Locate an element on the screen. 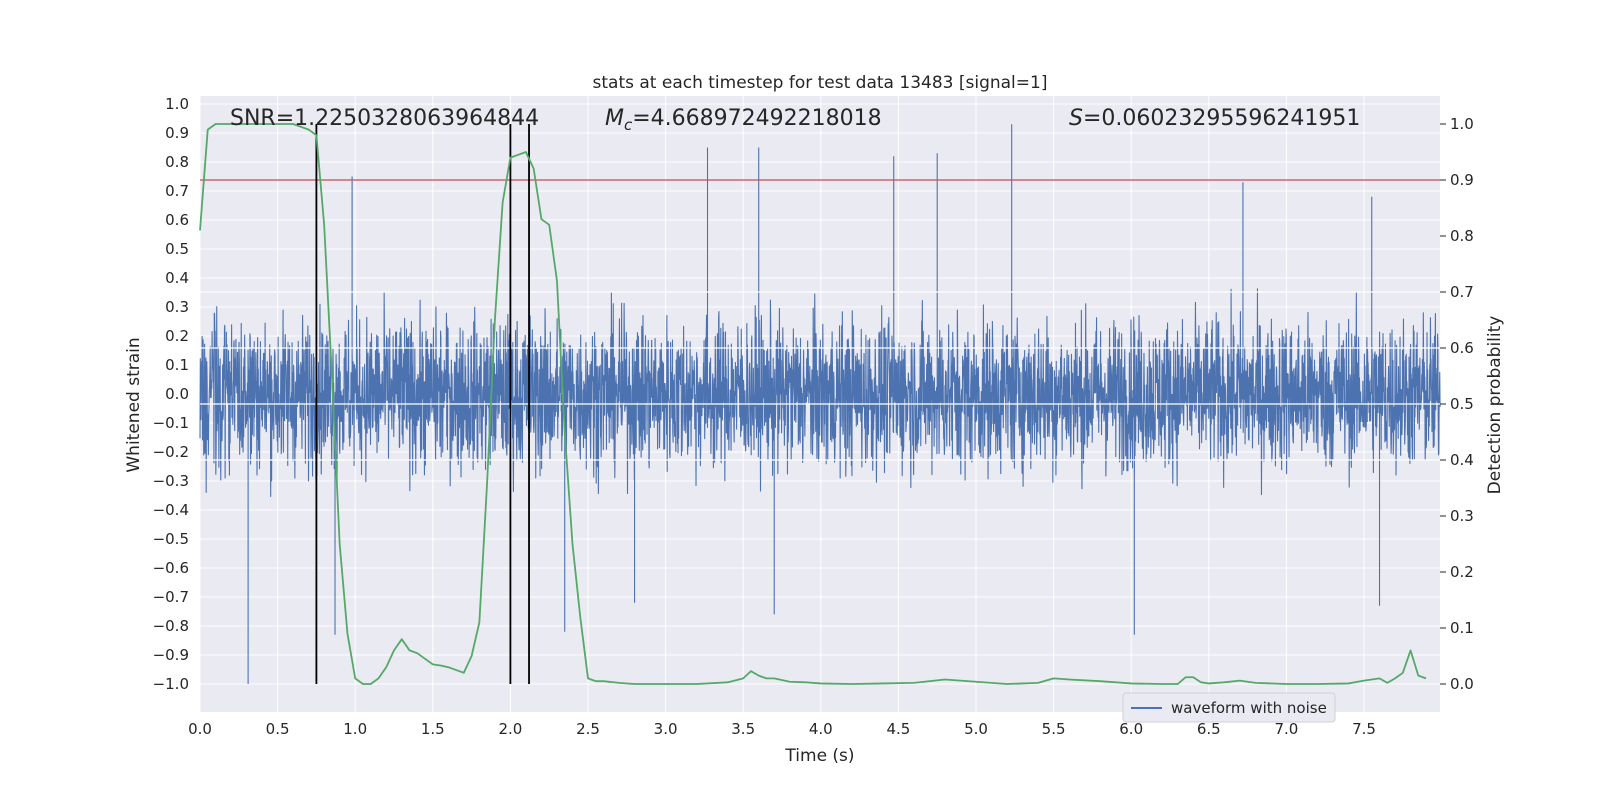  legend-box is located at coordinates (1229, 707).